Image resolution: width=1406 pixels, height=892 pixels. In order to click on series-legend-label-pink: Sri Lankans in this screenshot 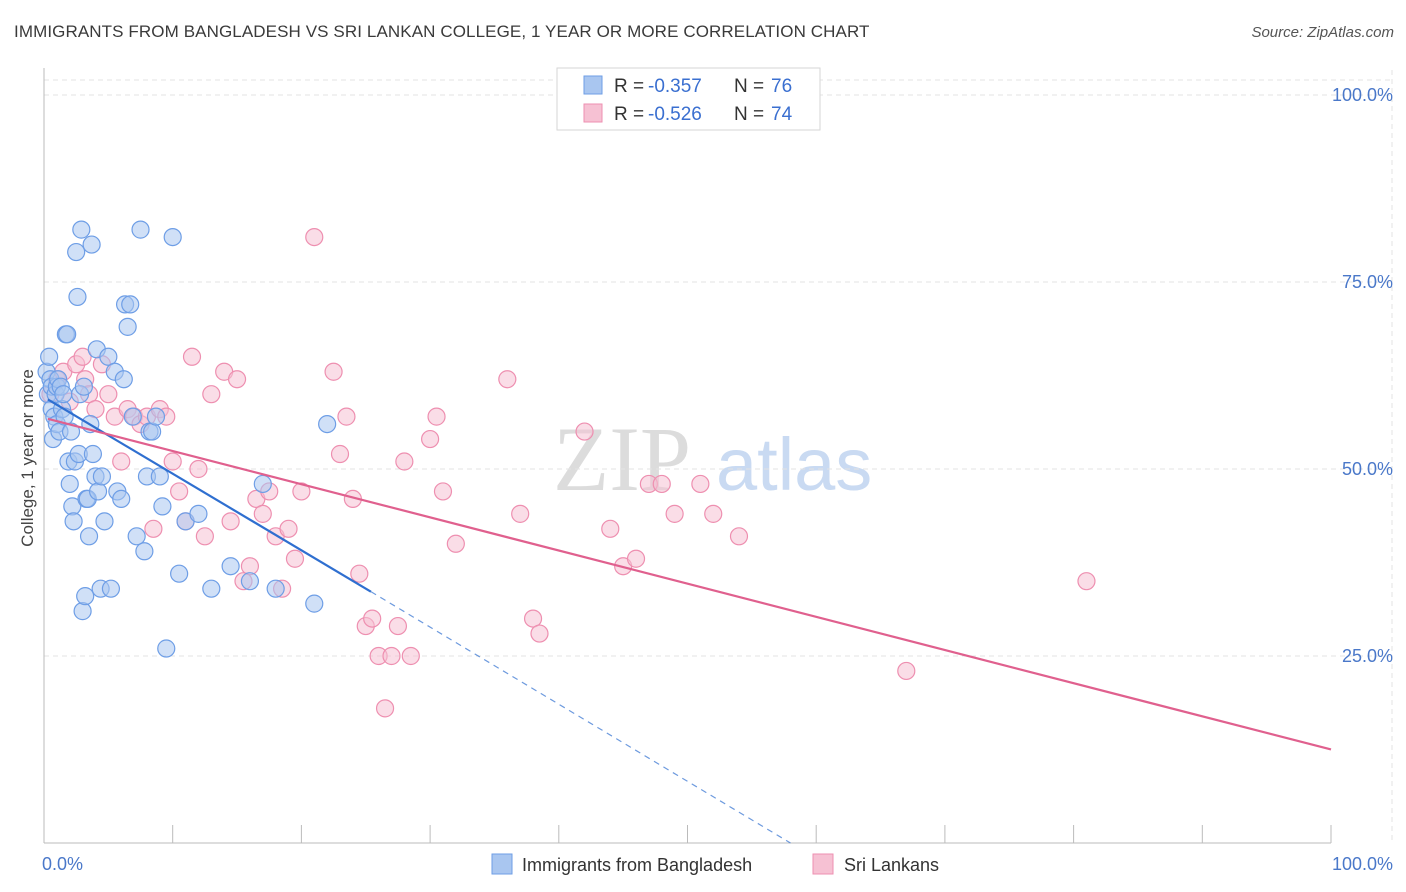, I will do `click(891, 865)`.